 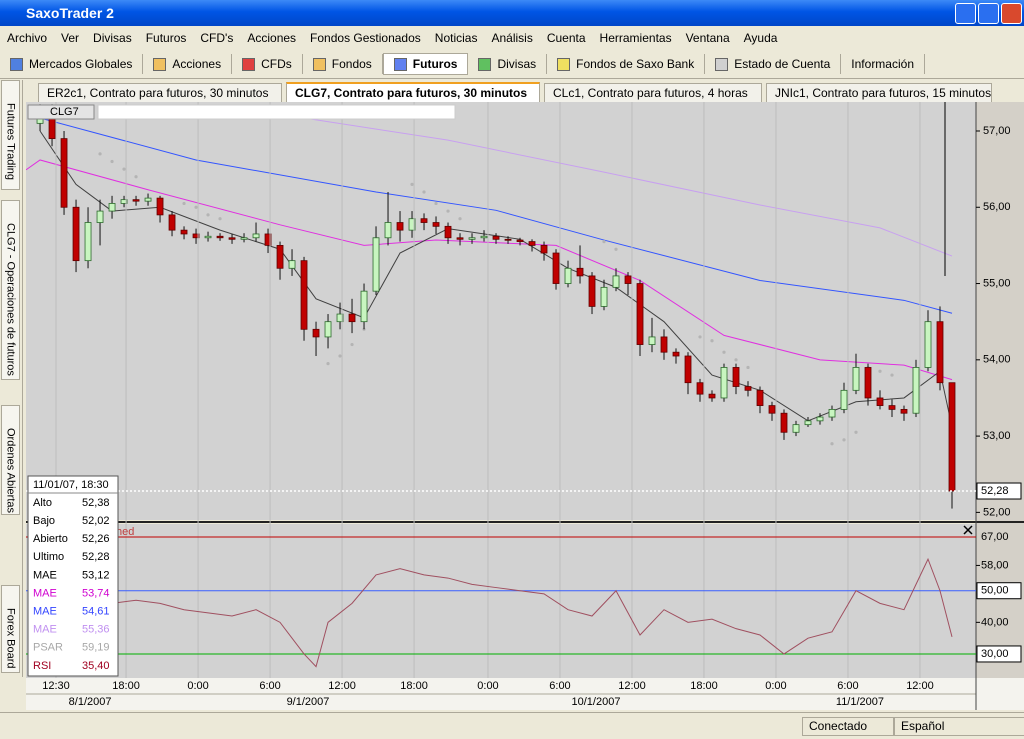 What do you see at coordinates (425, 64) in the screenshot?
I see `toolbar-button: Futuros` at bounding box center [425, 64].